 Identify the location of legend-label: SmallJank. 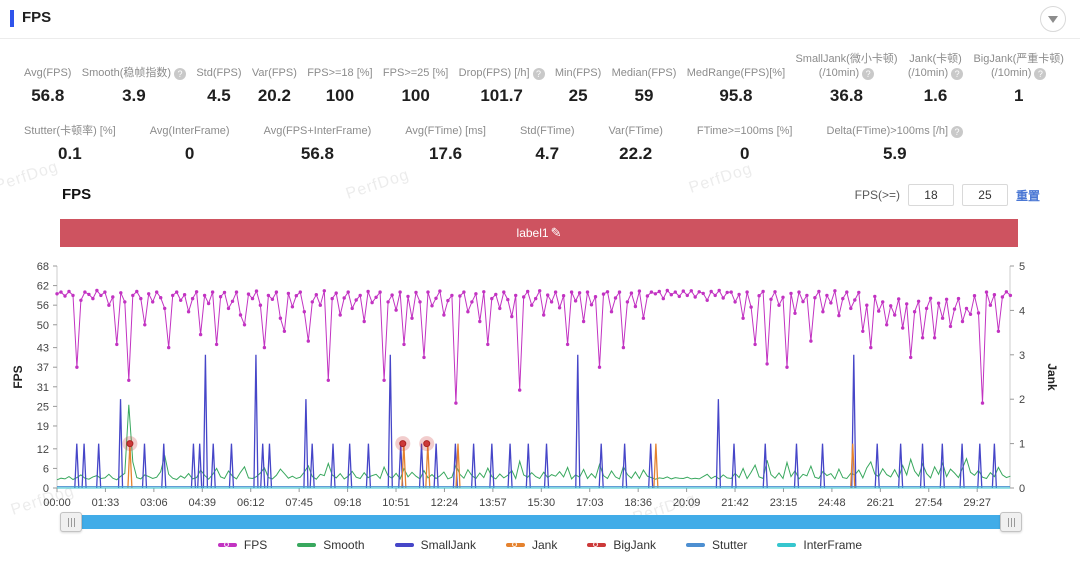
(448, 545).